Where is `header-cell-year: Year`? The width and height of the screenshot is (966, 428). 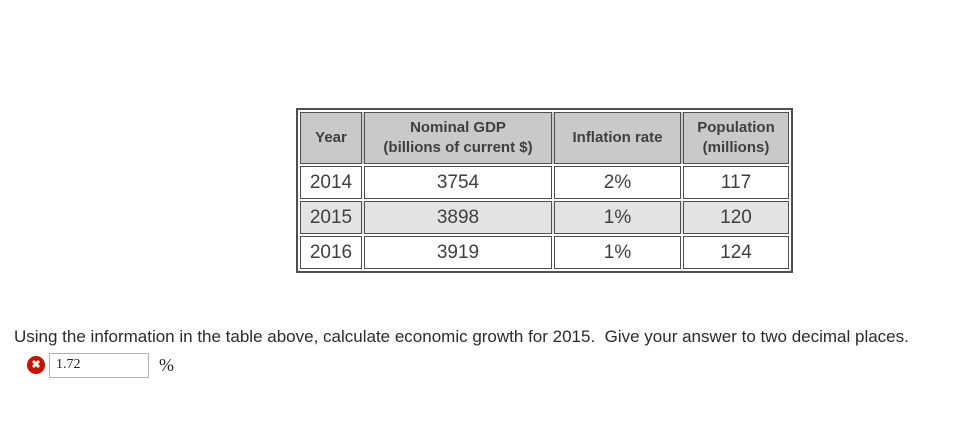
header-cell-year: Year is located at coordinates (331, 138).